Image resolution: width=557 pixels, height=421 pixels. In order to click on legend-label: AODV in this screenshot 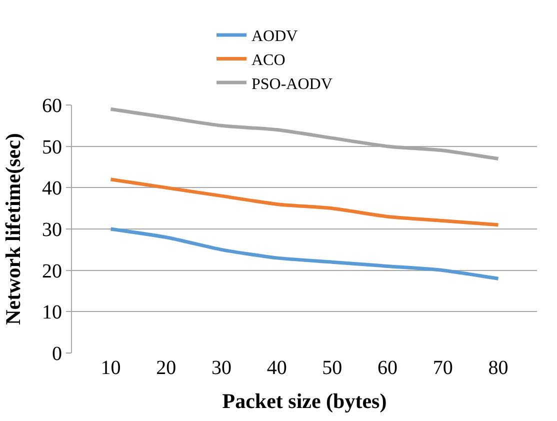, I will do `click(275, 37)`.